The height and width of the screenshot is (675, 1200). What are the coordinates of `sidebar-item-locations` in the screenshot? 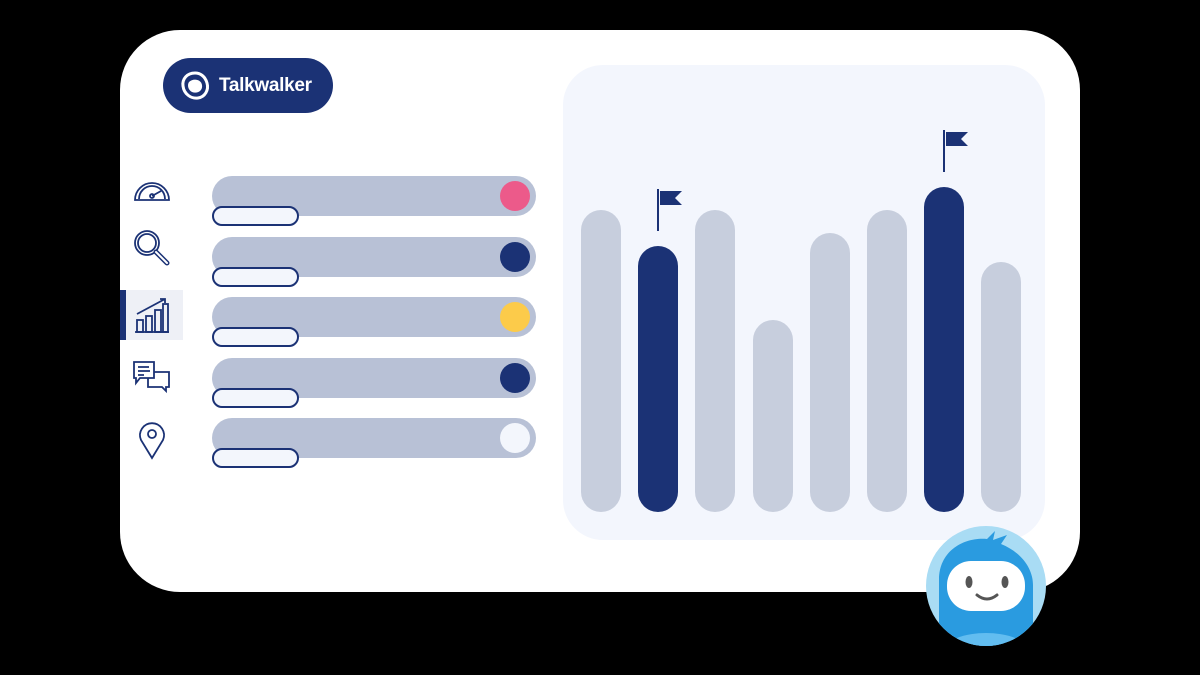 It's located at (151, 440).